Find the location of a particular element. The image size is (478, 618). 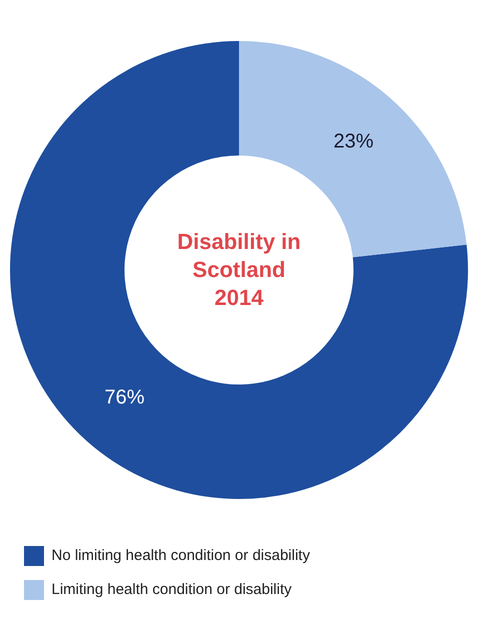

legend-label: Limiting health condition or disability is located at coordinates (172, 589).